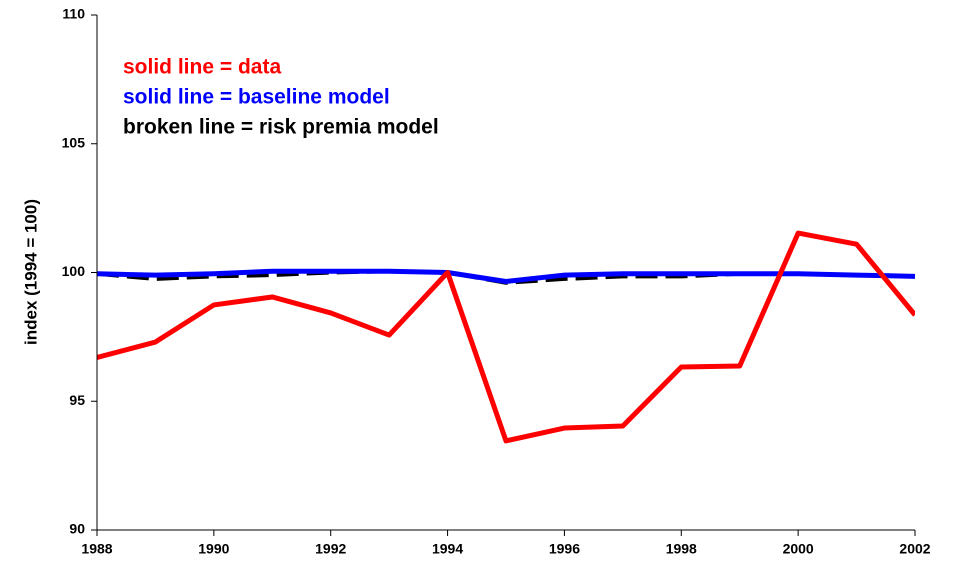 The image size is (961, 569). Describe the element at coordinates (74, 142) in the screenshot. I see `y-tick-label: 105` at that location.